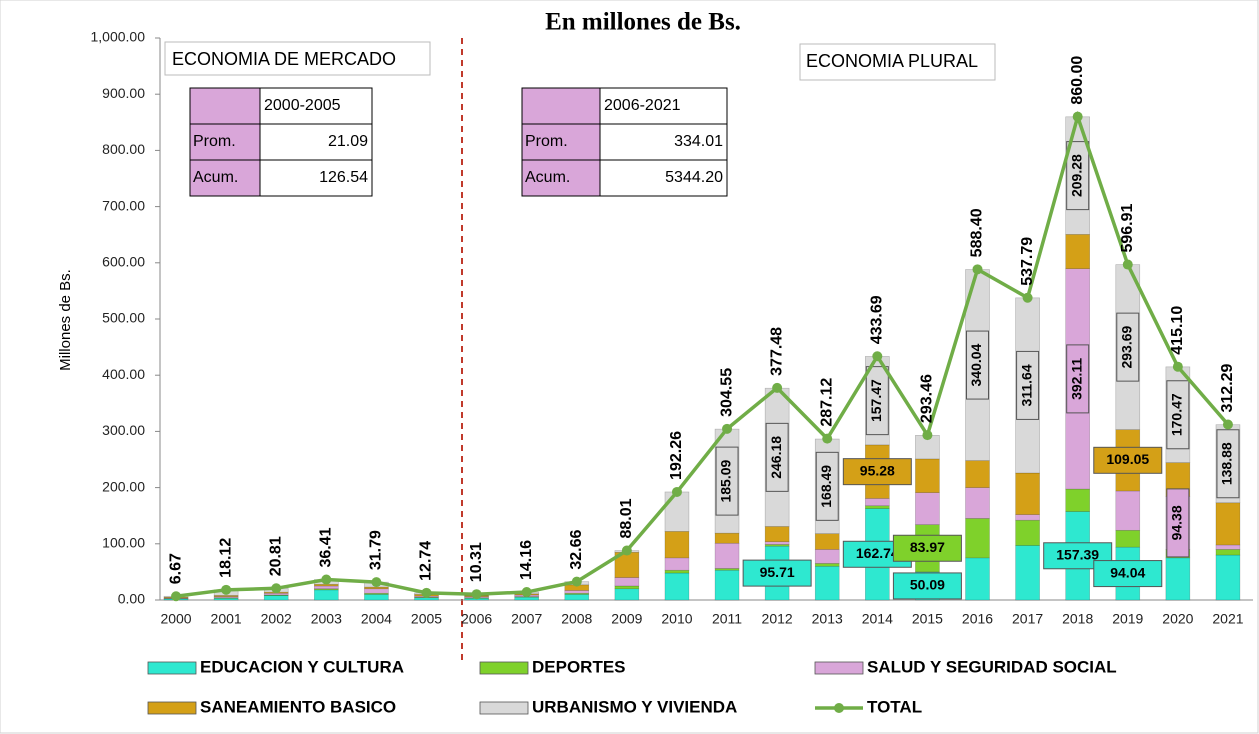  Describe the element at coordinates (376, 619) in the screenshot. I see `x-tick-label: 2004` at that location.